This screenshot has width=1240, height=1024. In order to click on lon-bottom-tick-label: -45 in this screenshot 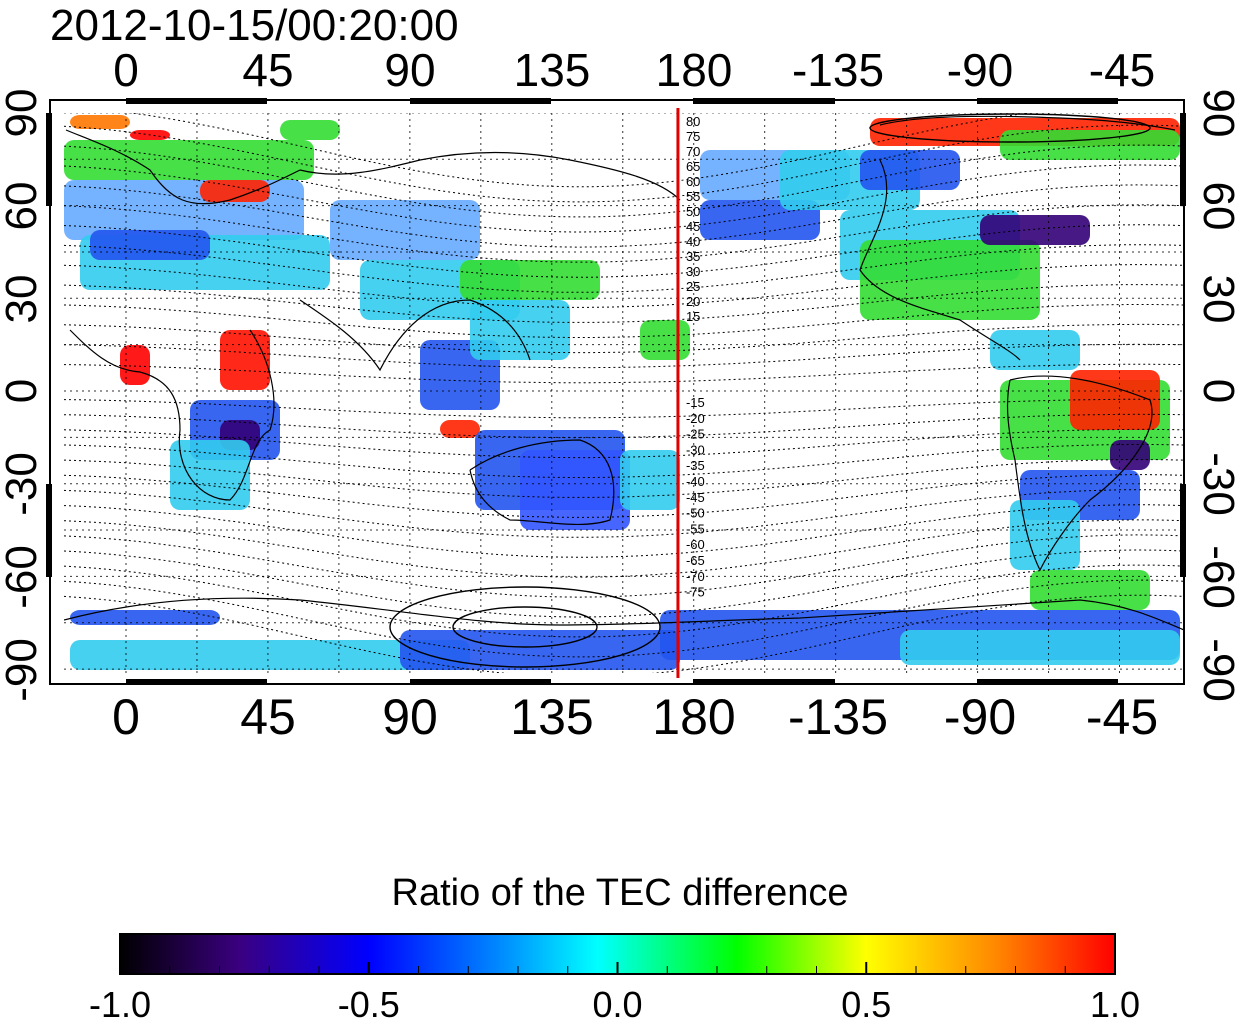, I will do `click(1122, 717)`.